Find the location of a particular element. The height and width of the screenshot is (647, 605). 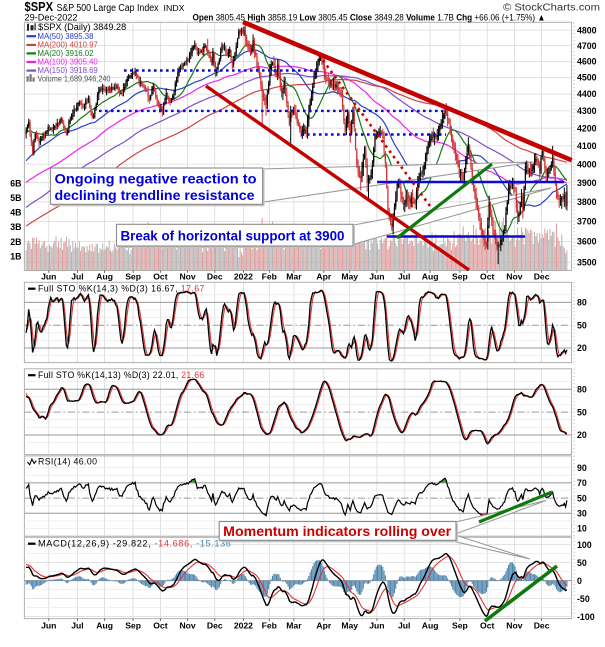

svg-text: Volume 1,689,946,240 is located at coordinates (75, 79).